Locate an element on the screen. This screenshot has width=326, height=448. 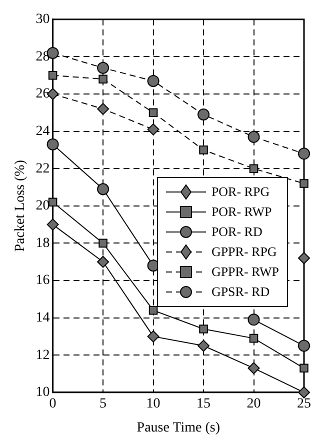
legend-label: GPPR- RPG is located at coordinates (244, 252).